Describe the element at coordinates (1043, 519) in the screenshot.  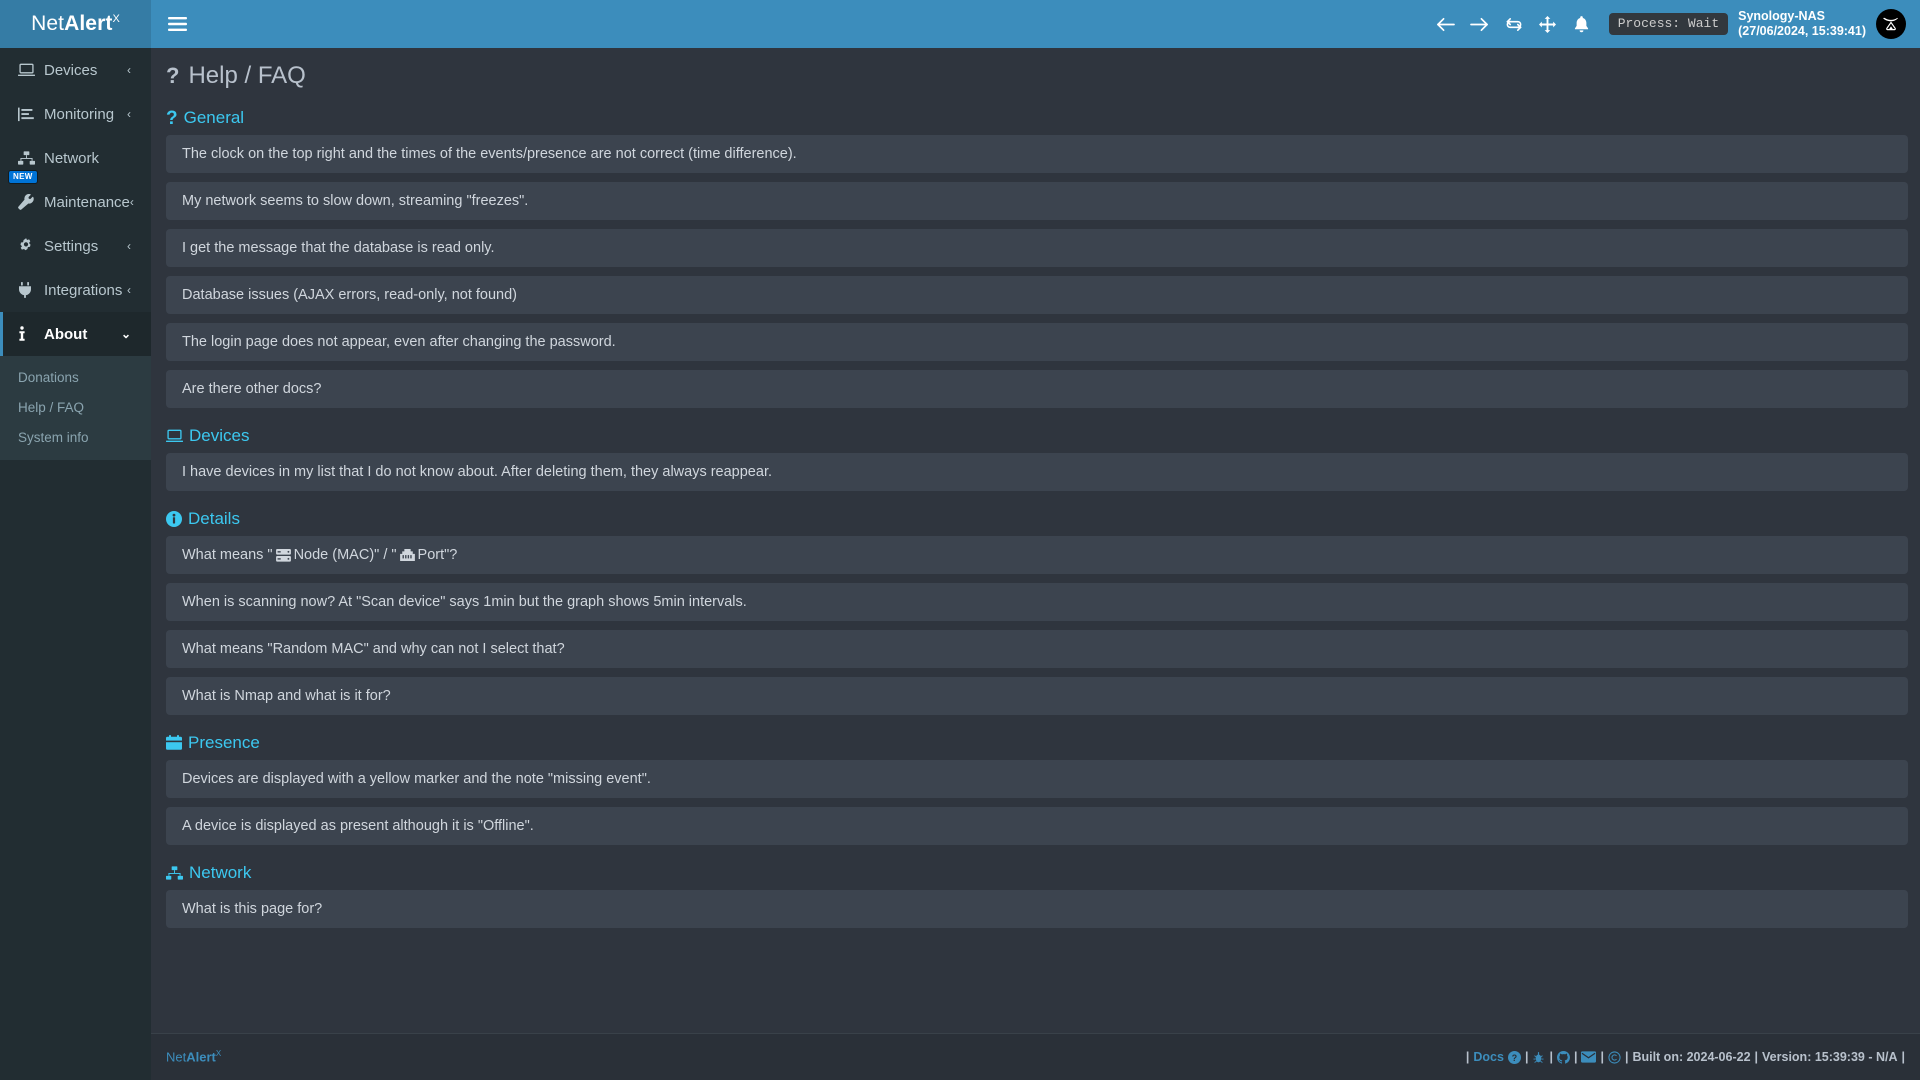
I see `section-header: Details` at that location.